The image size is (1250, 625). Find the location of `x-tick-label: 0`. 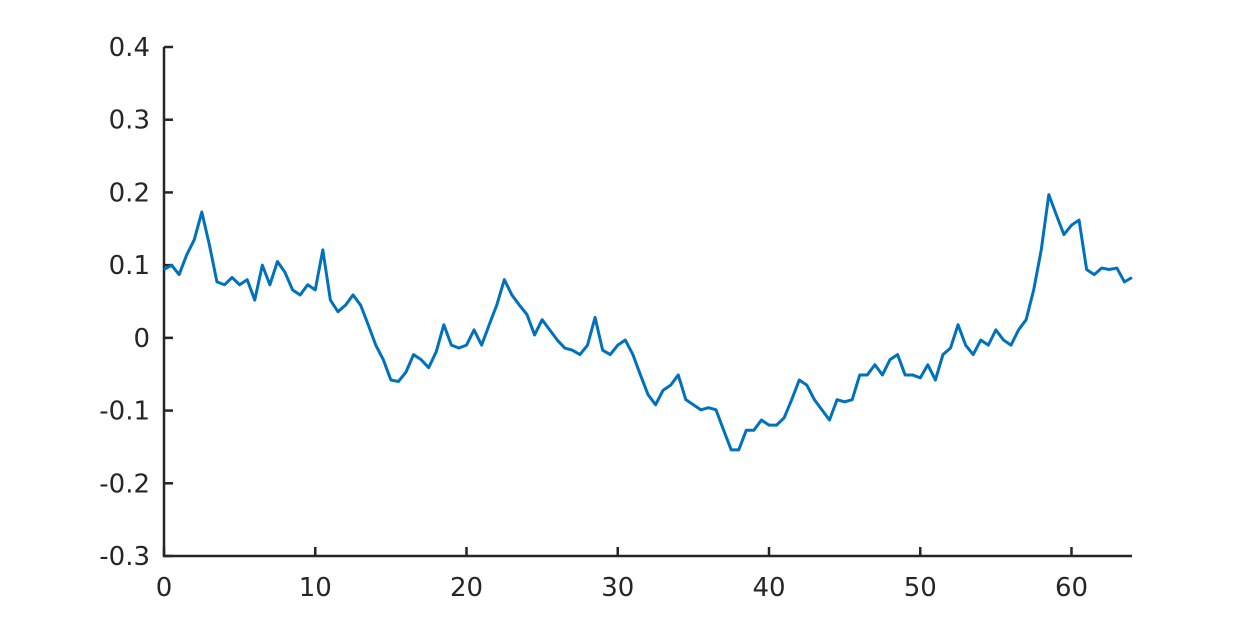

x-tick-label: 0 is located at coordinates (164, 588).